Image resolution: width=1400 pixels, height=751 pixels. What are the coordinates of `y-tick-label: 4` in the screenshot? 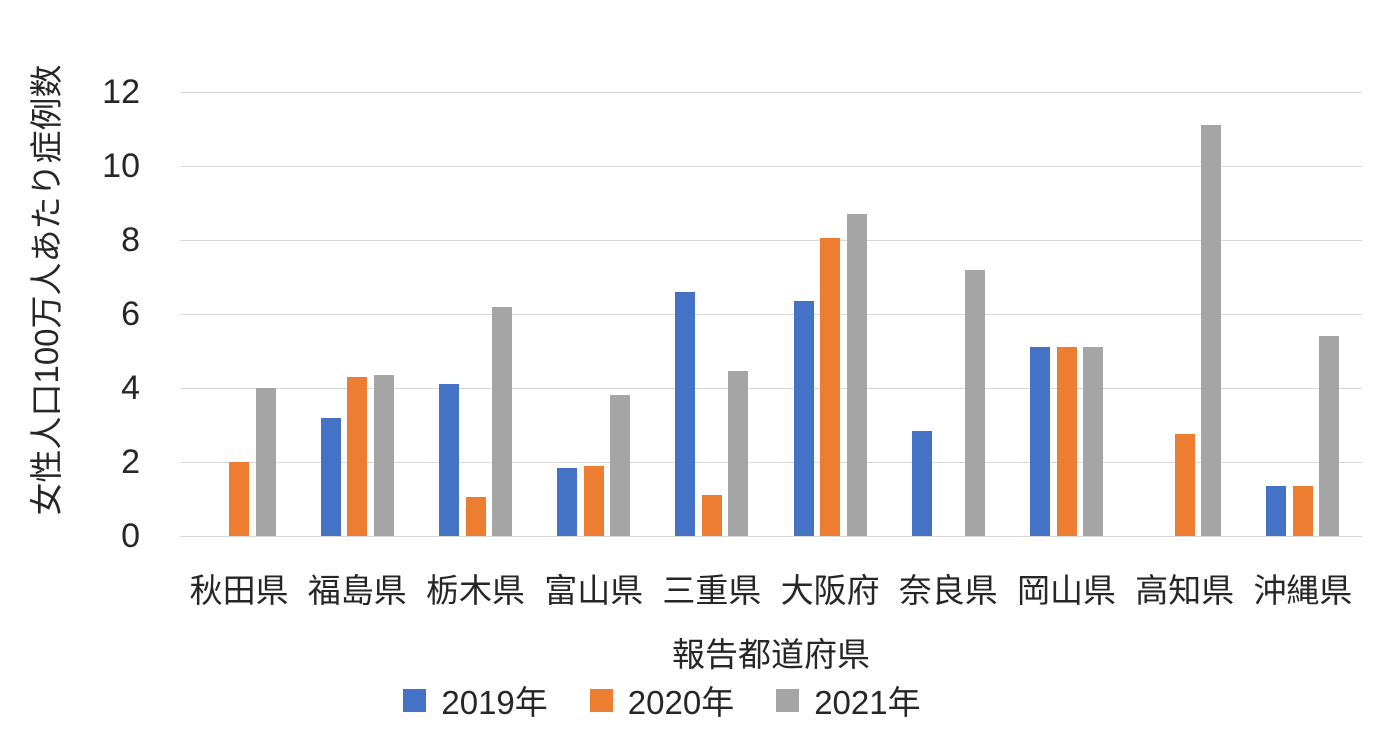 It's located at (130, 388).